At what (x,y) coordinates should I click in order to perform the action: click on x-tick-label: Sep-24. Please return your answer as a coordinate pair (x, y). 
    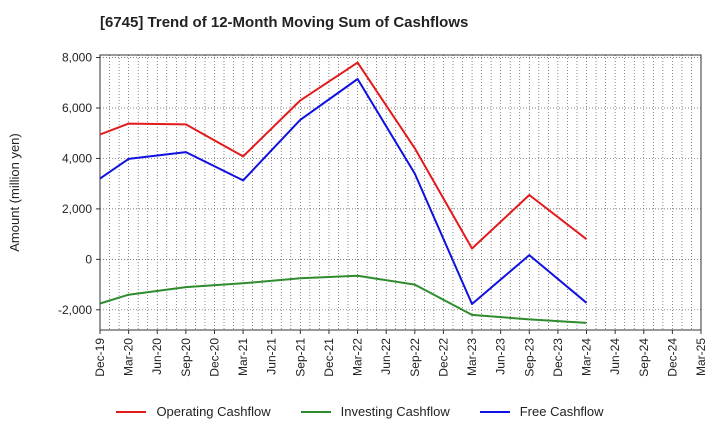
    Looking at the image, I should click on (644, 357).